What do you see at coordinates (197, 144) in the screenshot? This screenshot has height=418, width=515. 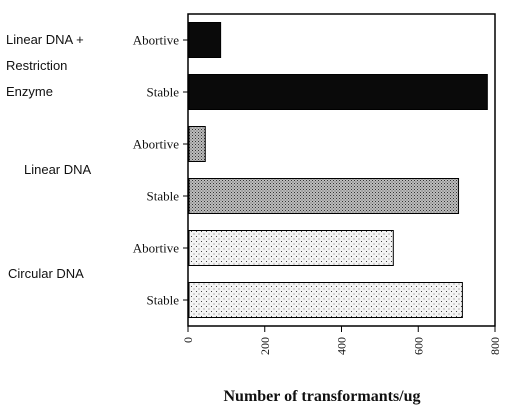 I see `bar-1-abortive` at bounding box center [197, 144].